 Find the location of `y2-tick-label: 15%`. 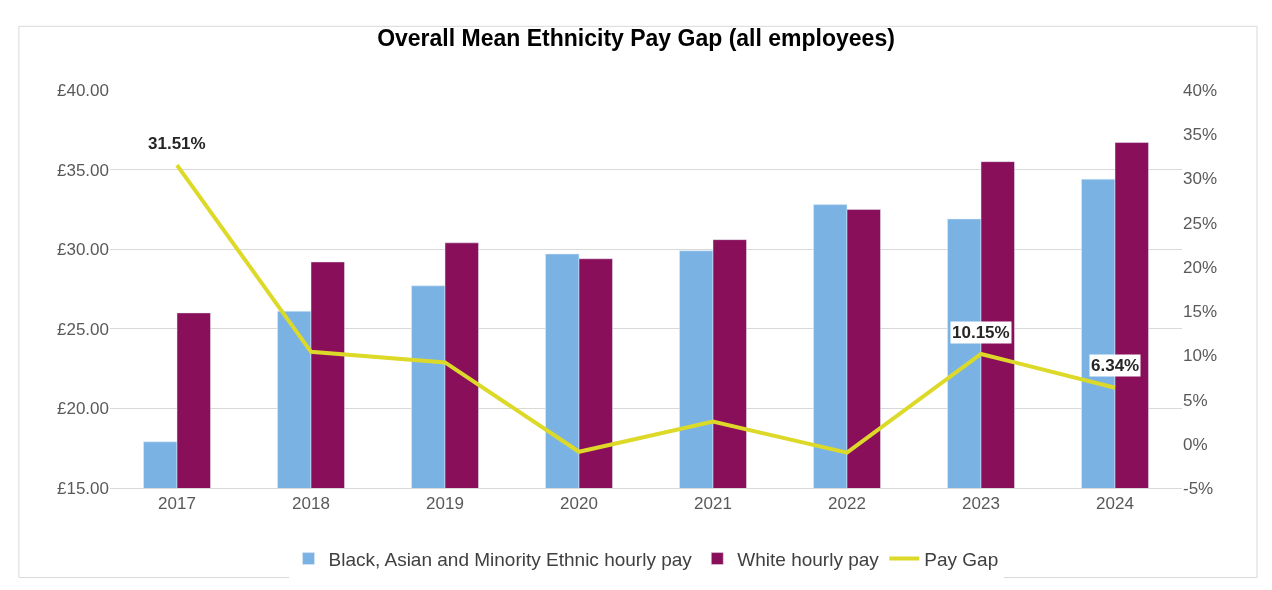

y2-tick-label: 15% is located at coordinates (1200, 312).